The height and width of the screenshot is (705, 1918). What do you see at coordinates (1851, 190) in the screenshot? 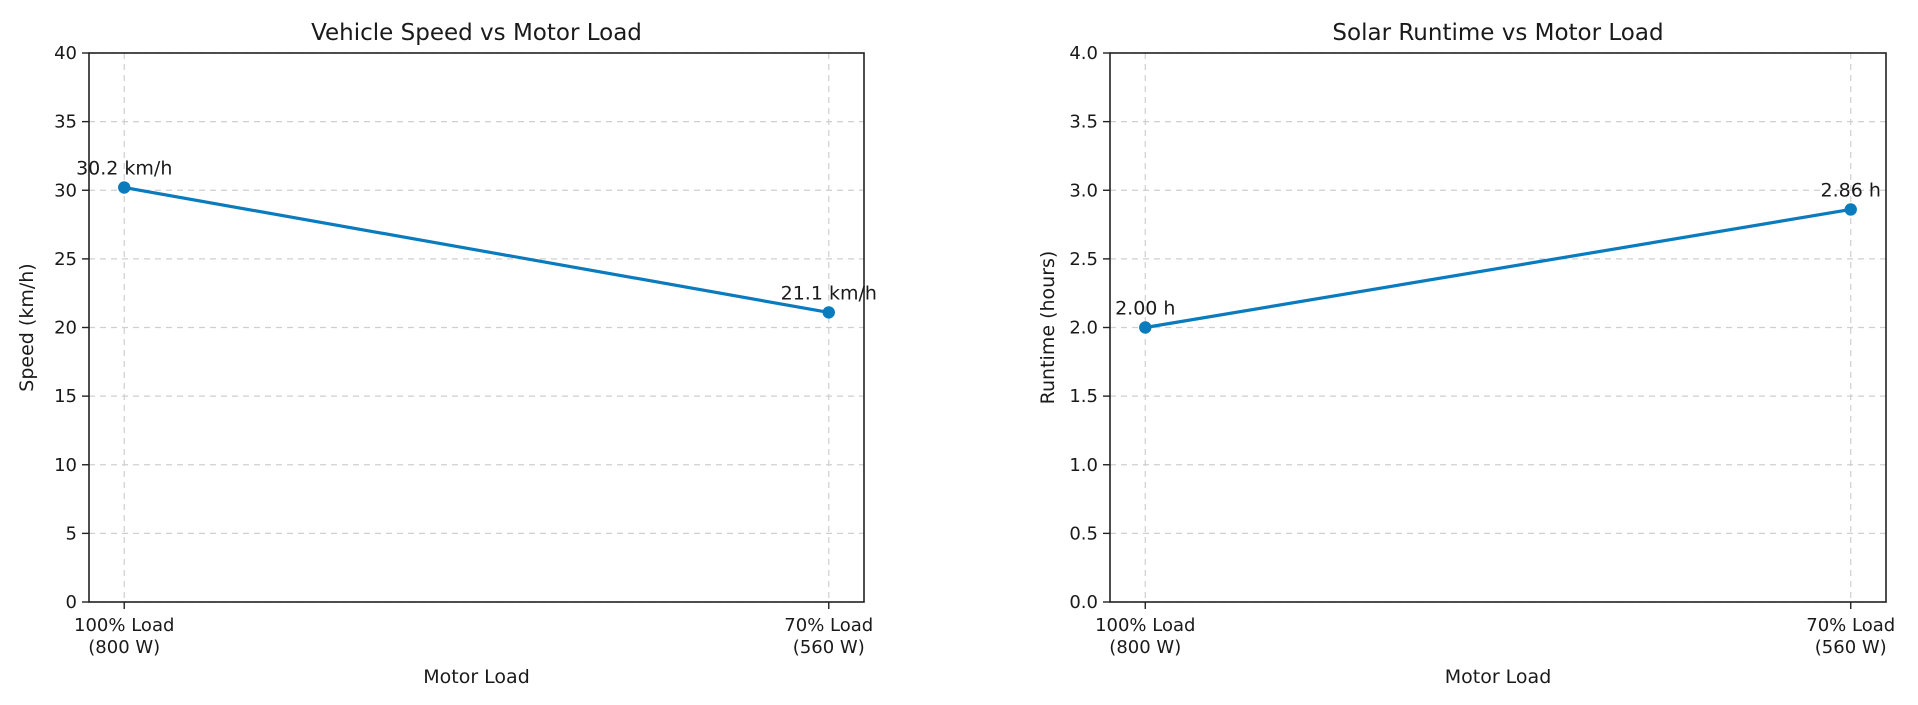
I see `data-label: 2.86 h` at bounding box center [1851, 190].